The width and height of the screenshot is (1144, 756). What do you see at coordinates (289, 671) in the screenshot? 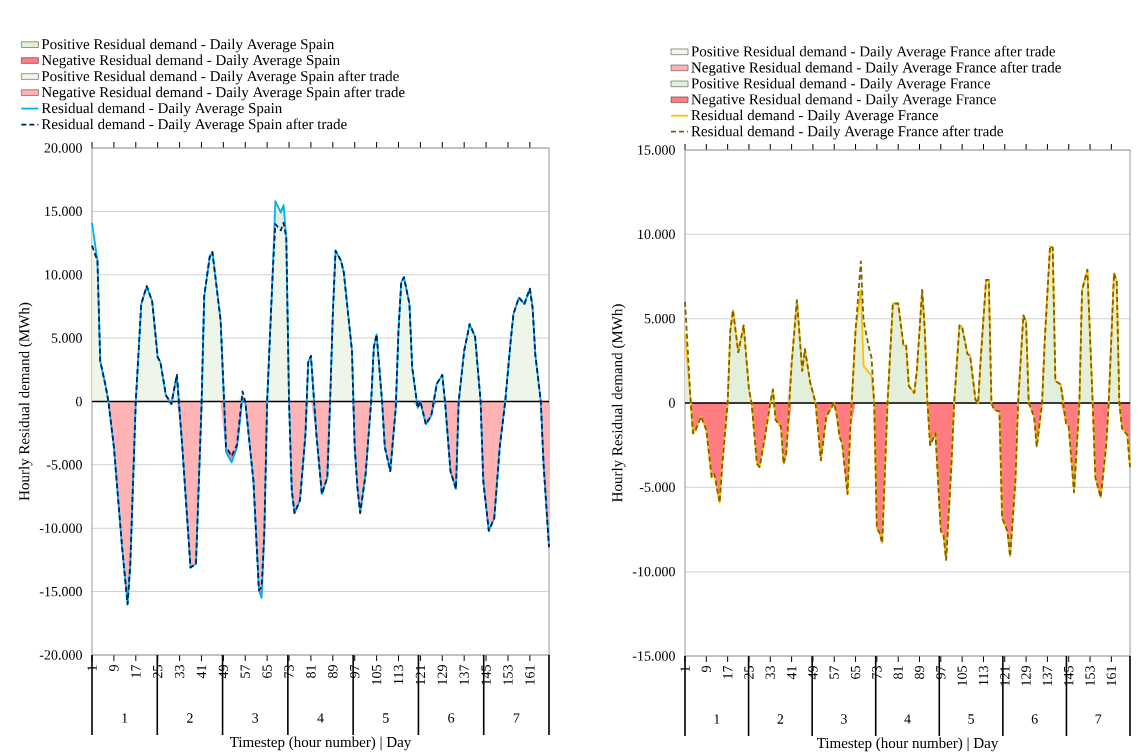
I see `x-tick-label: 73` at bounding box center [289, 671].